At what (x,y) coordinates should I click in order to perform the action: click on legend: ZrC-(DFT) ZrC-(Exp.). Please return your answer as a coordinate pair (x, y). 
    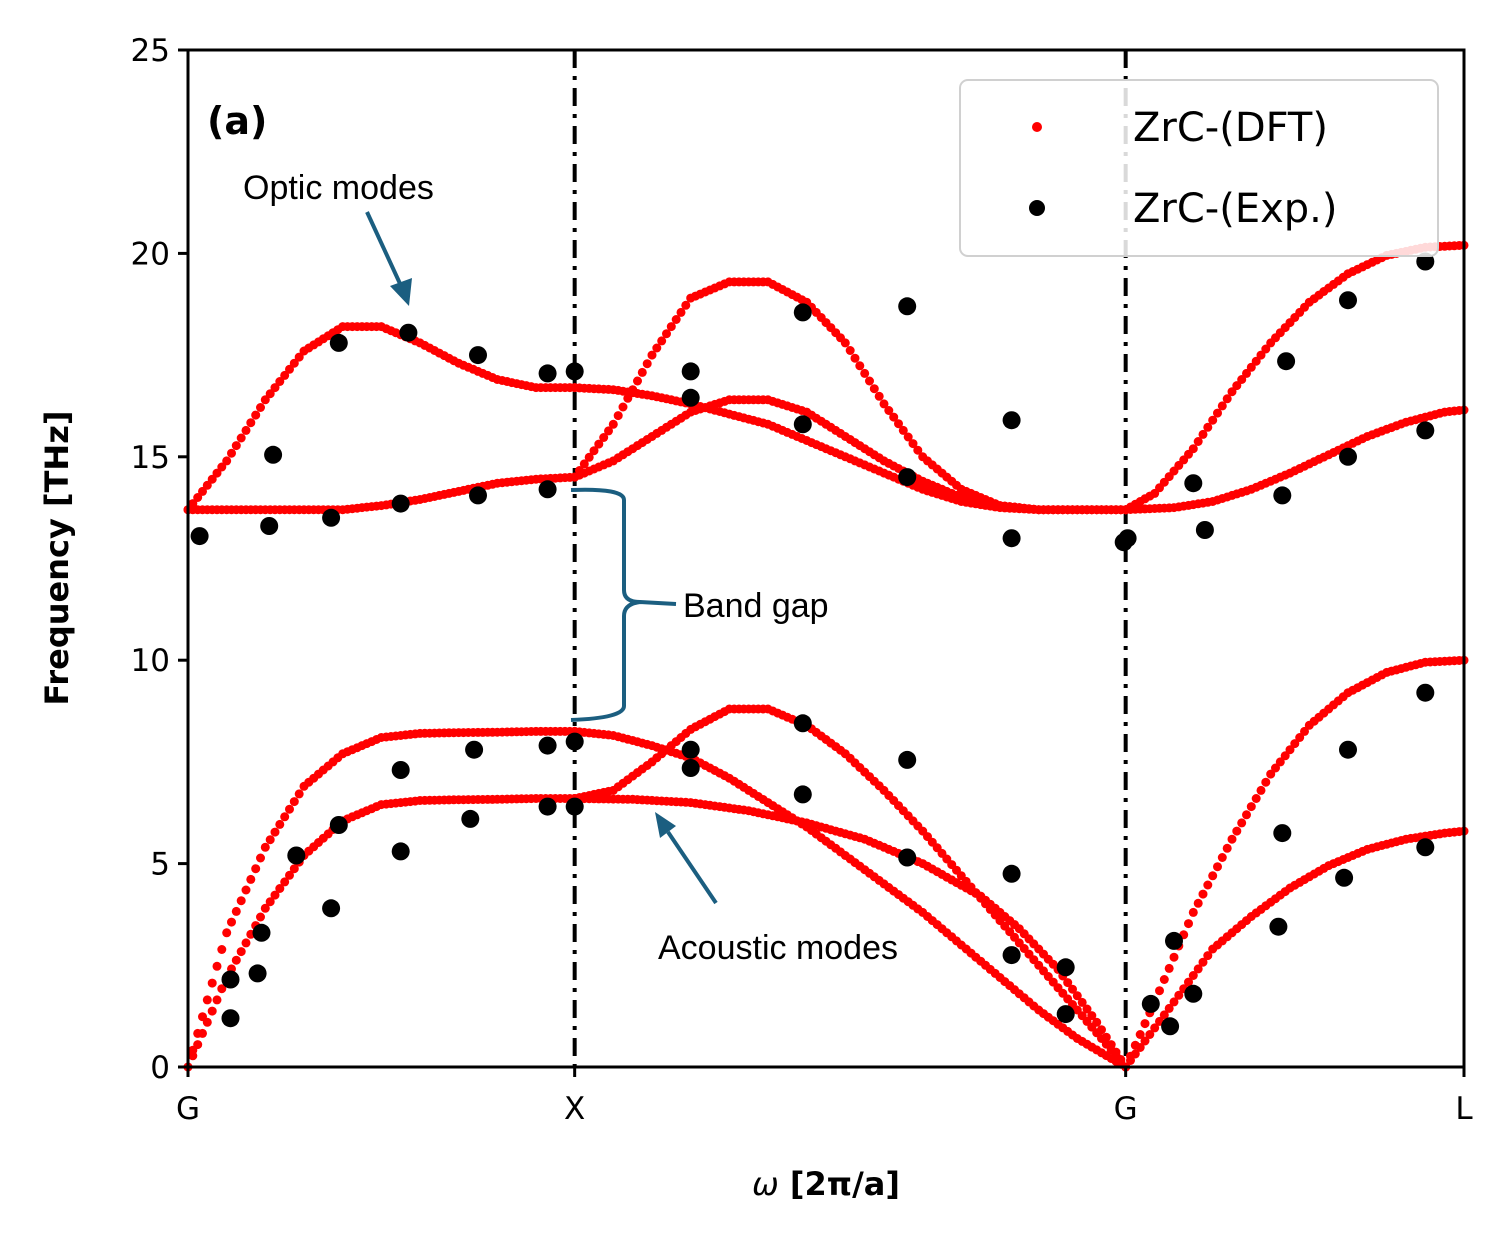
    Looking at the image, I should click on (1199, 168).